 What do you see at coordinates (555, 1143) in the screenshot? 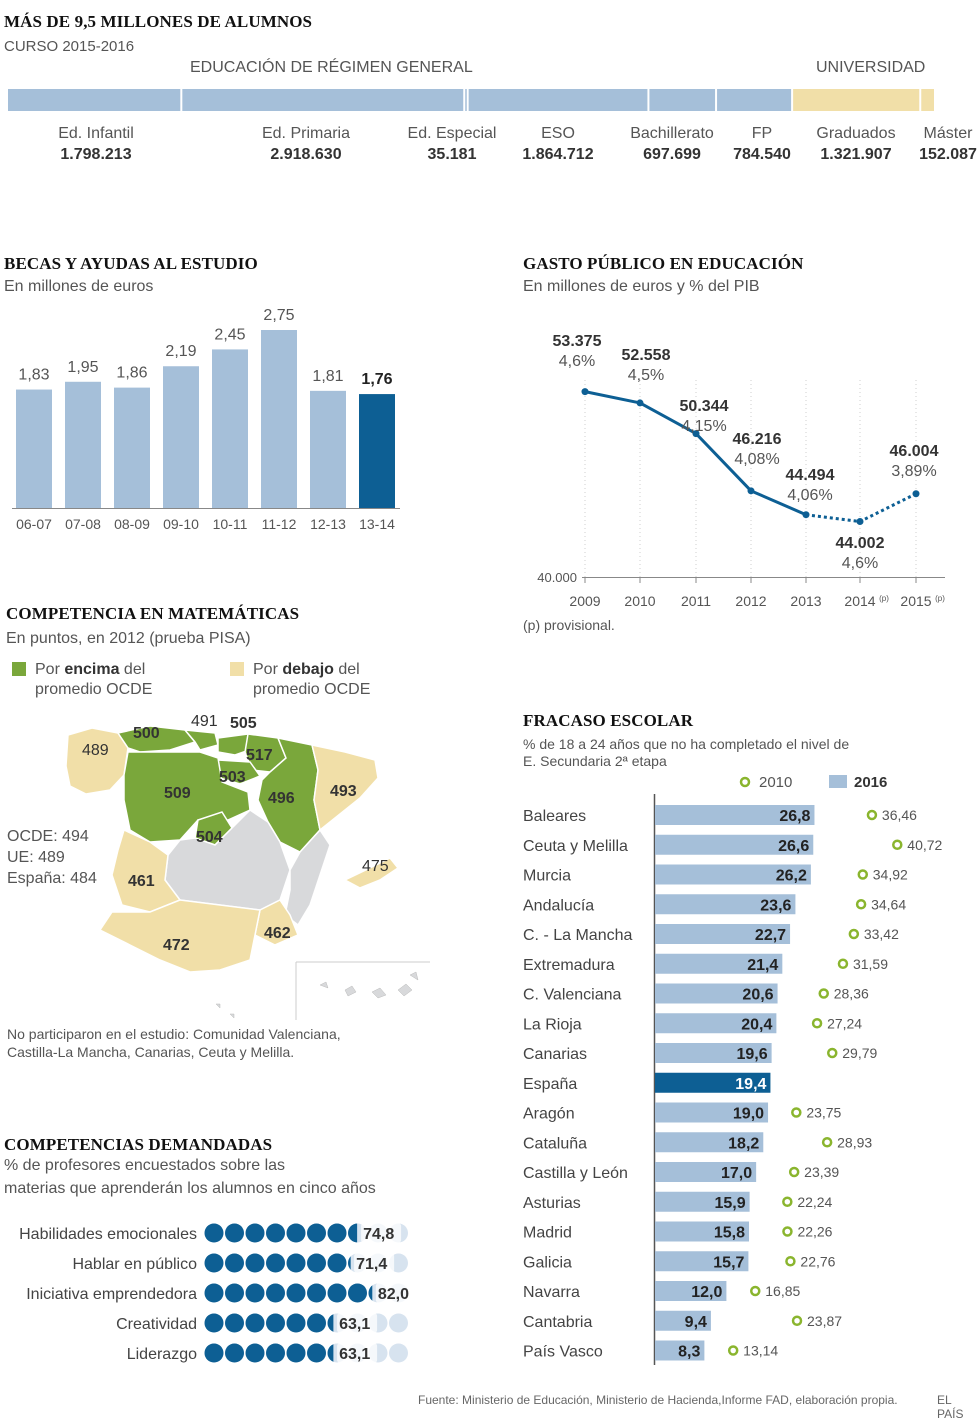
I see `fracaso-cat-11: Cataluña` at bounding box center [555, 1143].